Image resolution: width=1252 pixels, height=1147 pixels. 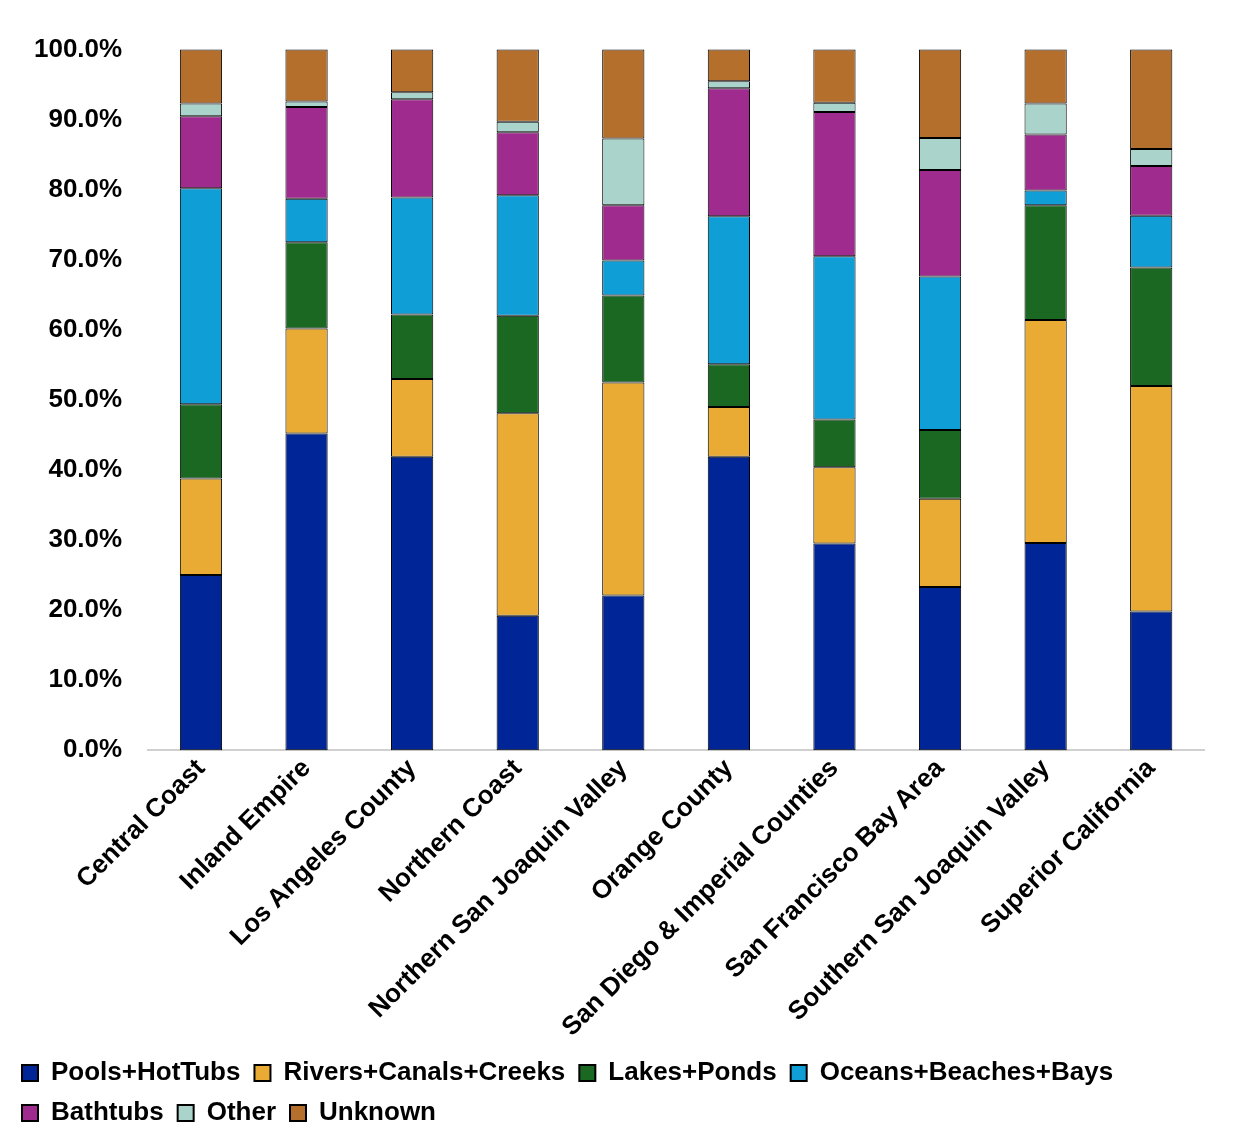 What do you see at coordinates (424, 1071) in the screenshot?
I see `legend-label: Rivers+Canals+Creeks` at bounding box center [424, 1071].